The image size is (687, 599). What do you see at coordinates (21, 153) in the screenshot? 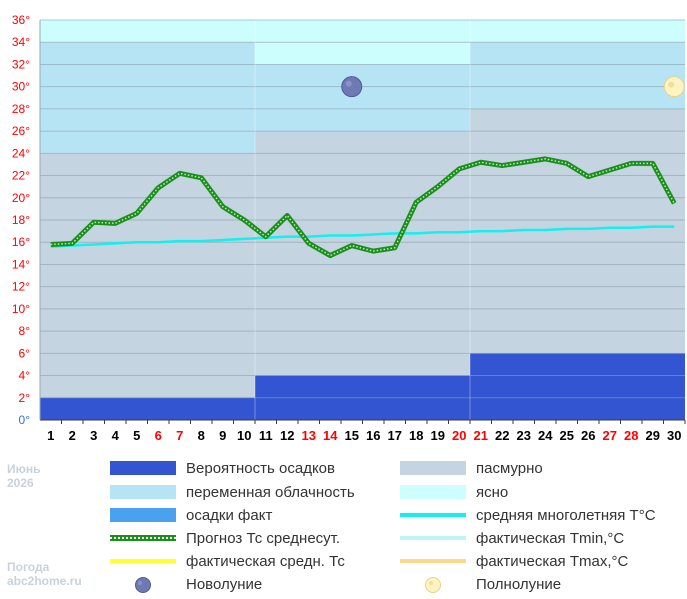
I see `y-tick-label: 24°` at bounding box center [21, 153].